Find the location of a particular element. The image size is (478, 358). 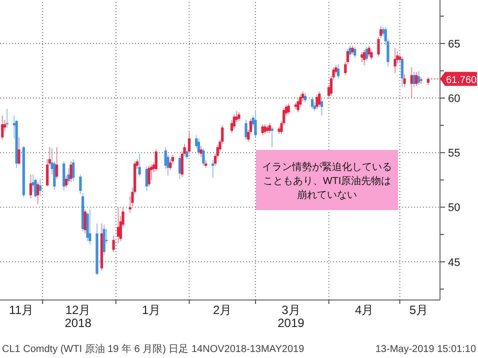

y-tick-label: 65 is located at coordinates (454, 44).